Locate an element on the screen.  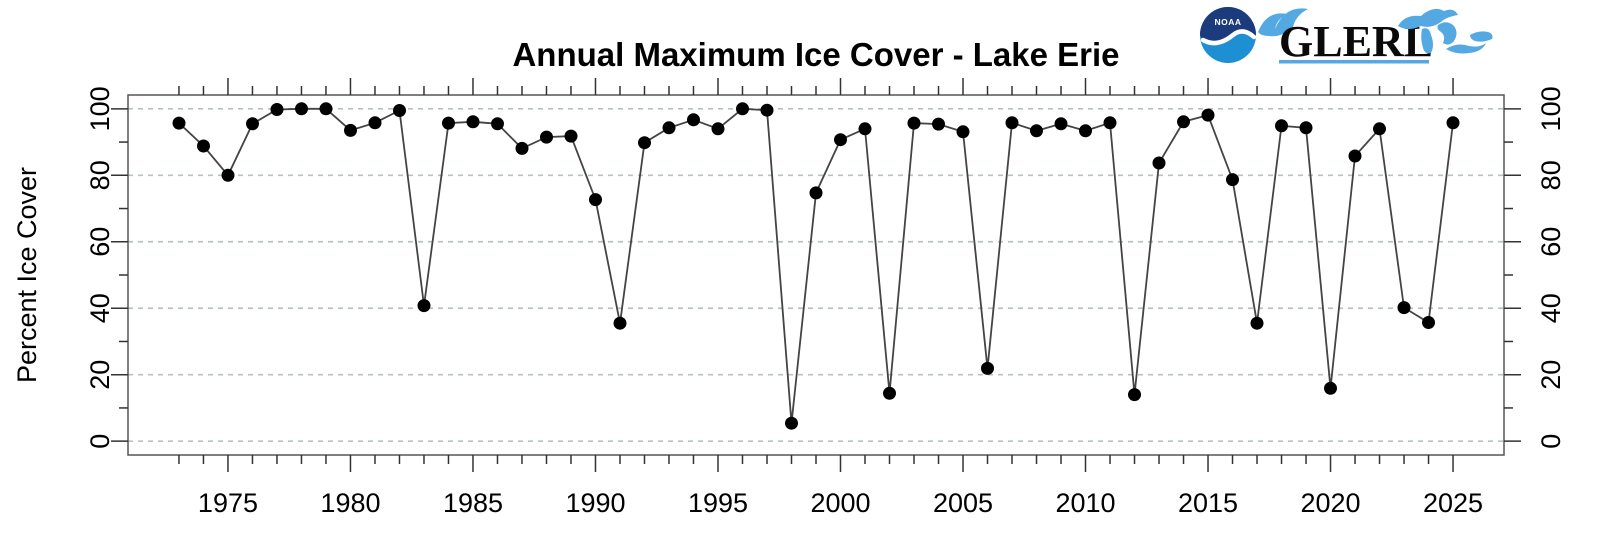
glerl-logo: NOAA GLERL is located at coordinates (1350, 38).